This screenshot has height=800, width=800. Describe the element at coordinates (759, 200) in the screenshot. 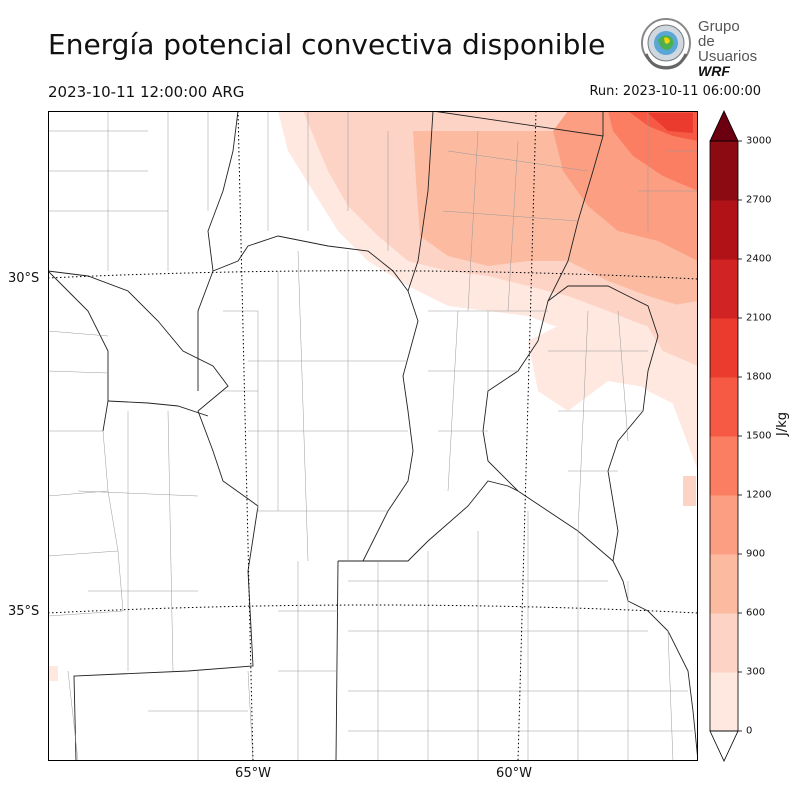

I see `colorbar-tick-label: 2700` at that location.